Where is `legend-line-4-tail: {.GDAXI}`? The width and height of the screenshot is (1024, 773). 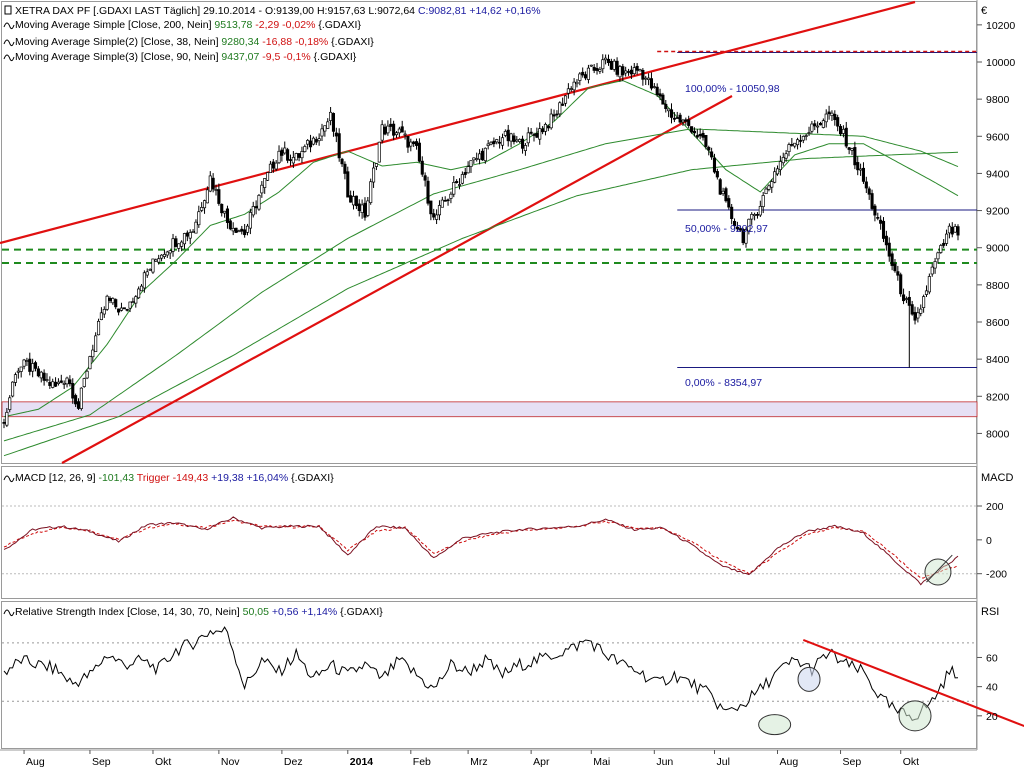
legend-line-4-tail: {.GDAXI} is located at coordinates (335, 57).